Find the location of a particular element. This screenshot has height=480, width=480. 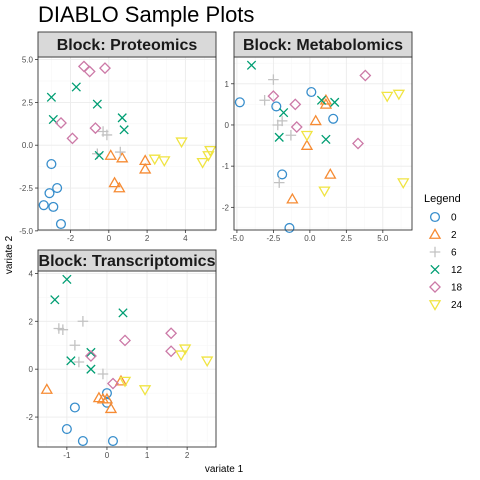

y-tick-label: -2 is located at coordinates (226, 207).